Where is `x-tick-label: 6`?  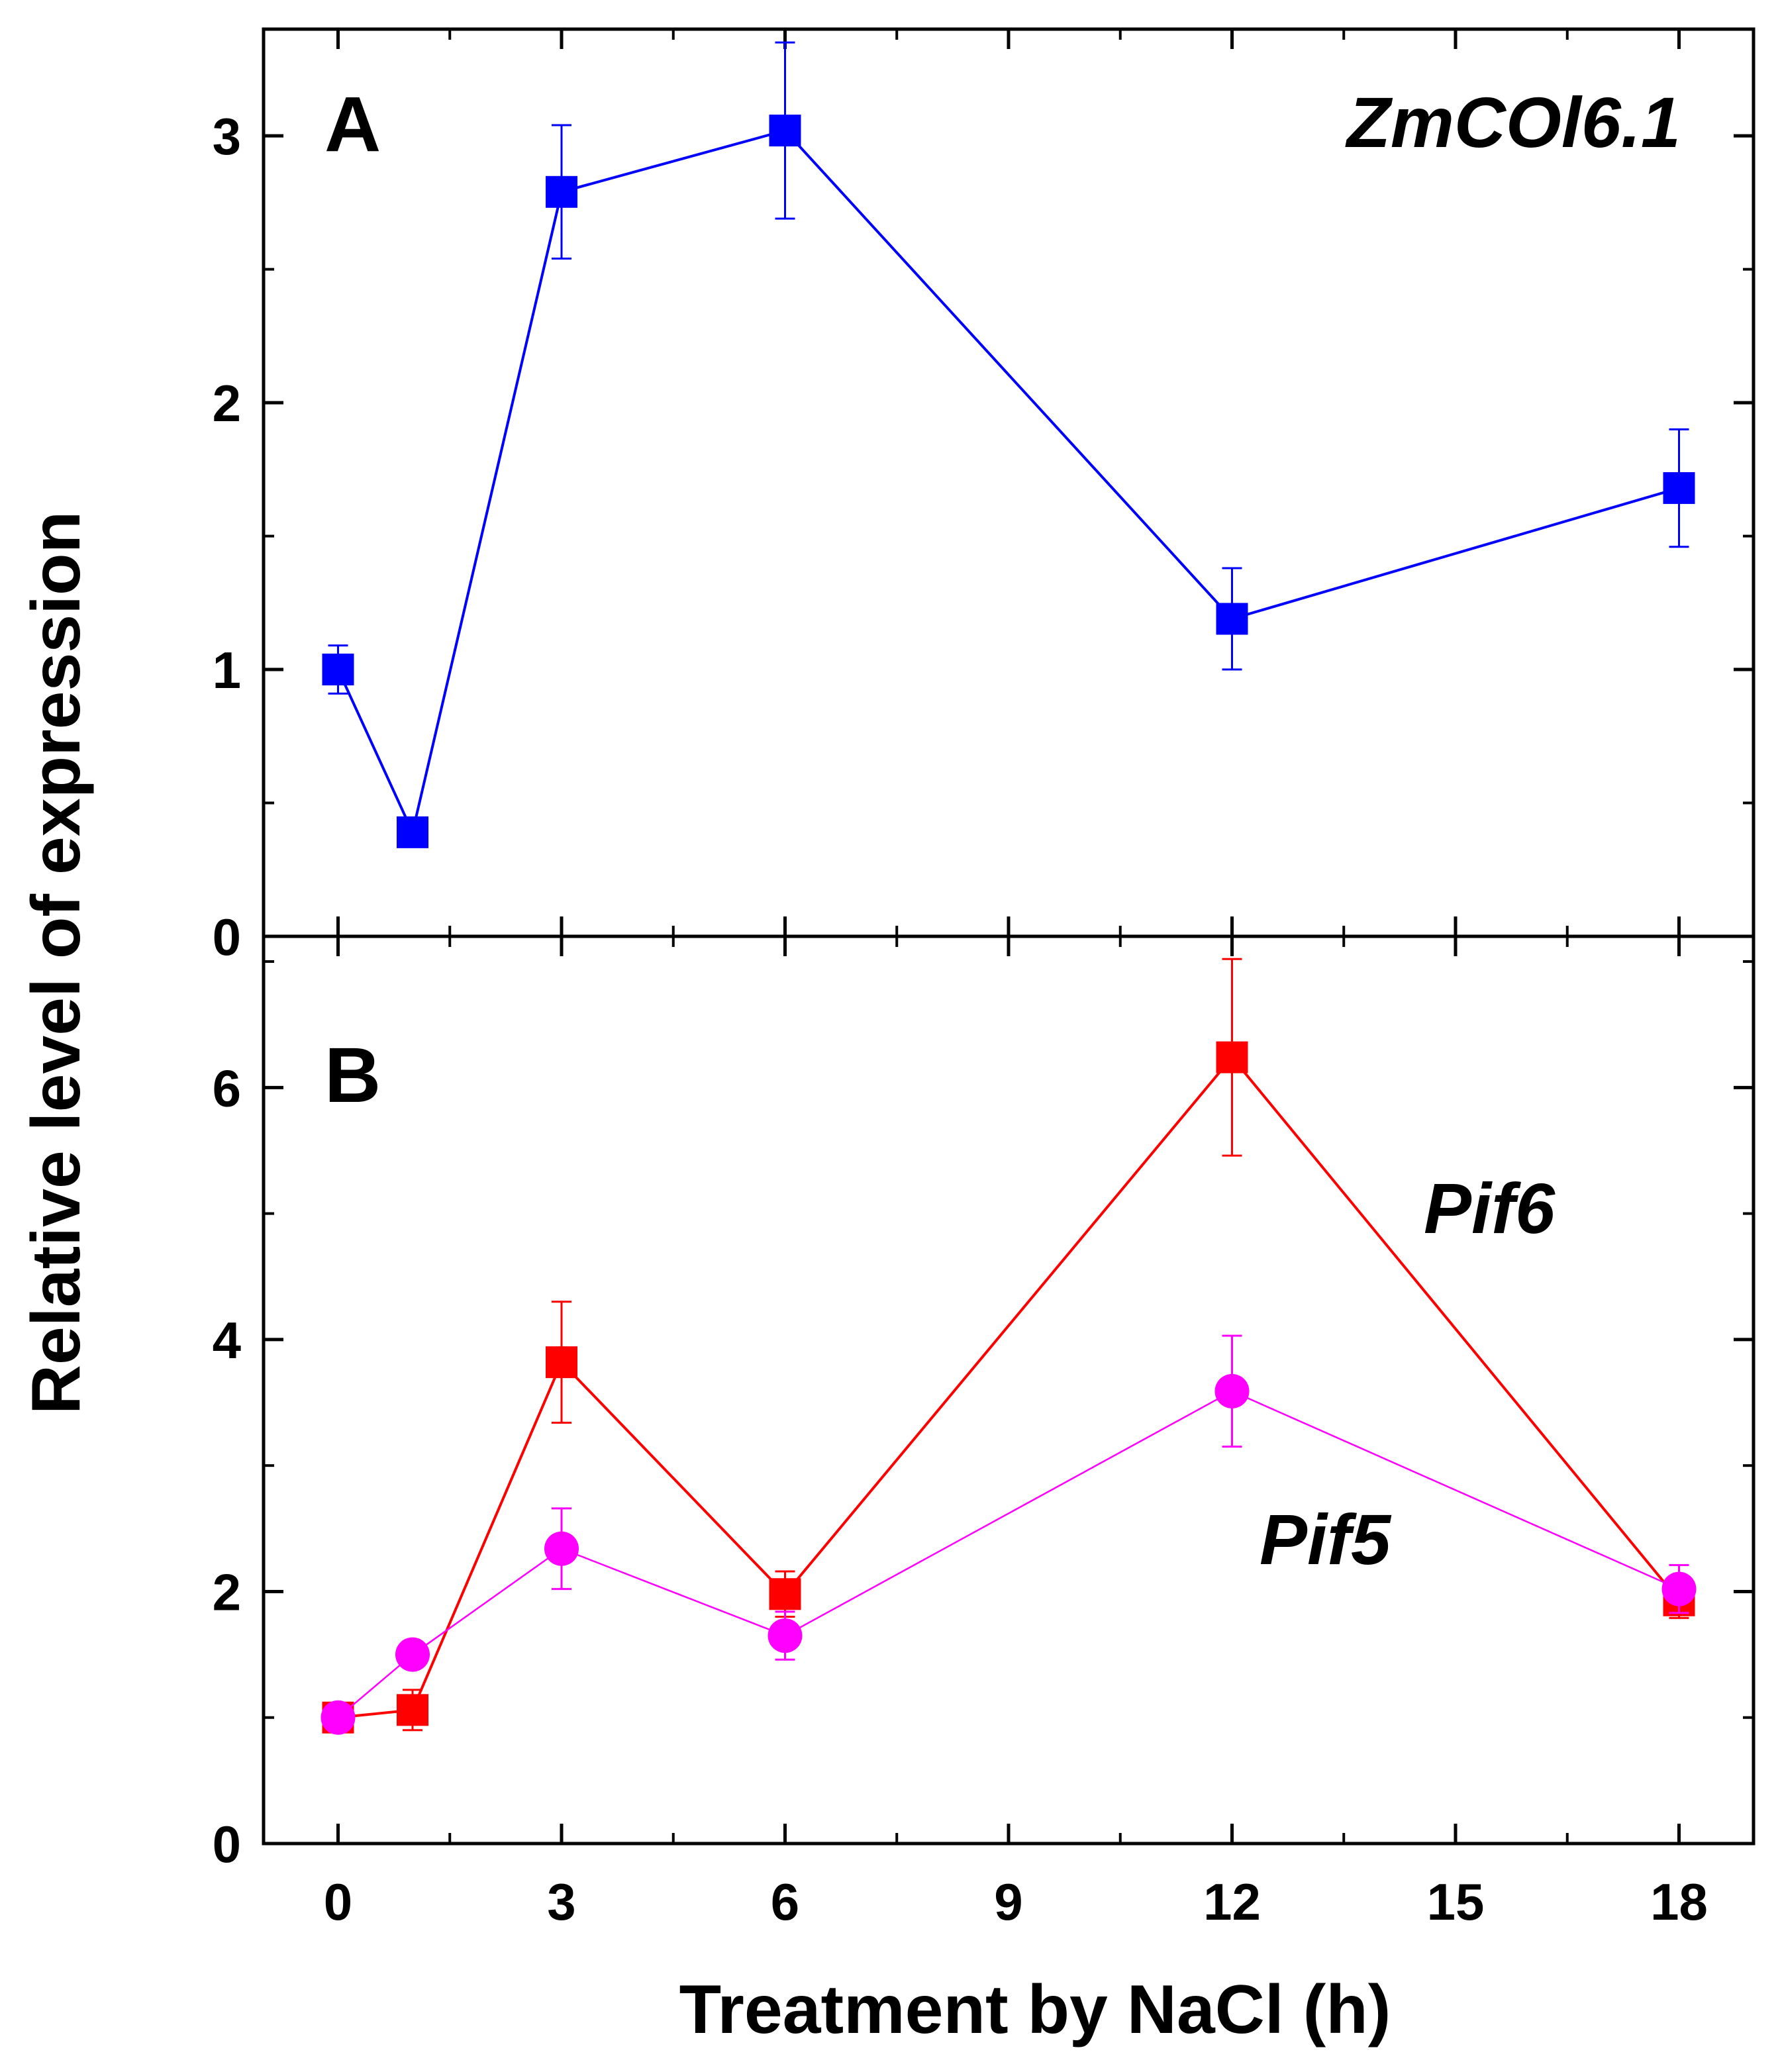 x-tick-label: 6 is located at coordinates (785, 1902).